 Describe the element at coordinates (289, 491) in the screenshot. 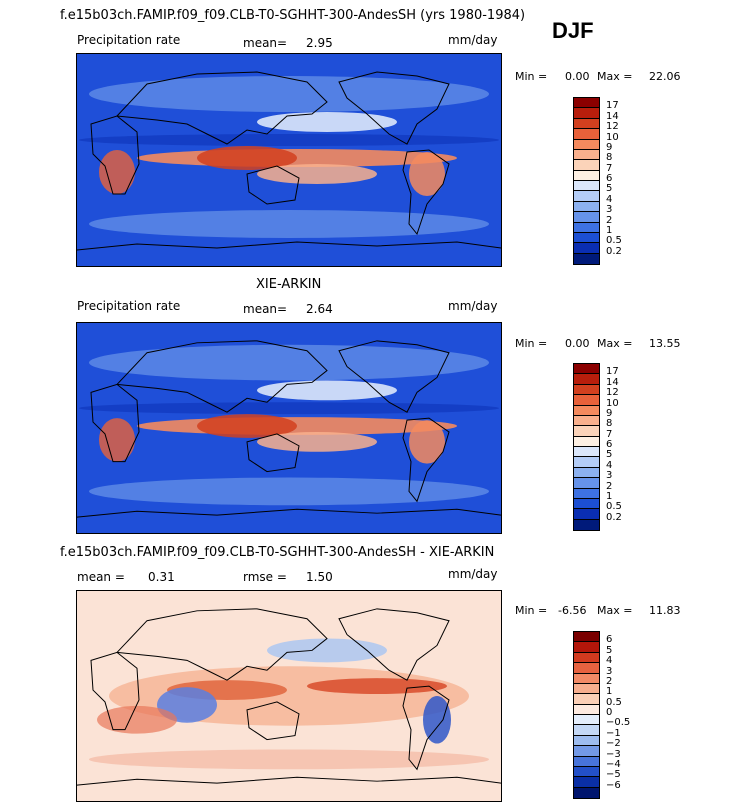

I see `field-south-storm-track` at that location.